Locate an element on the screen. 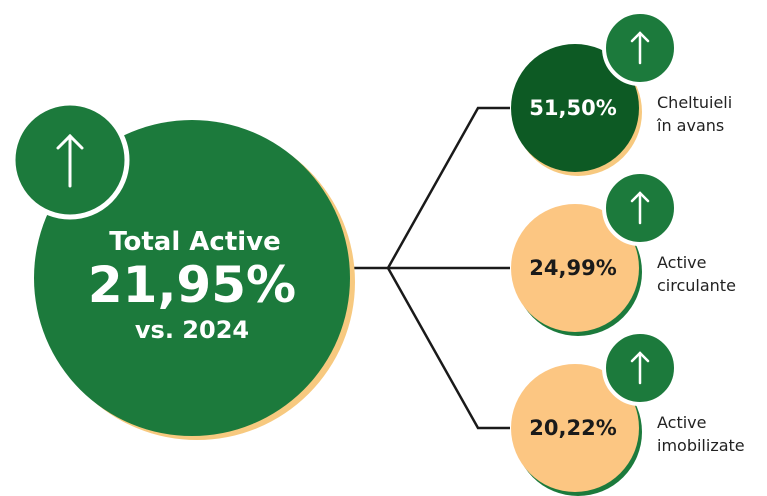  item-value: 51,50% is located at coordinates (572, 108).